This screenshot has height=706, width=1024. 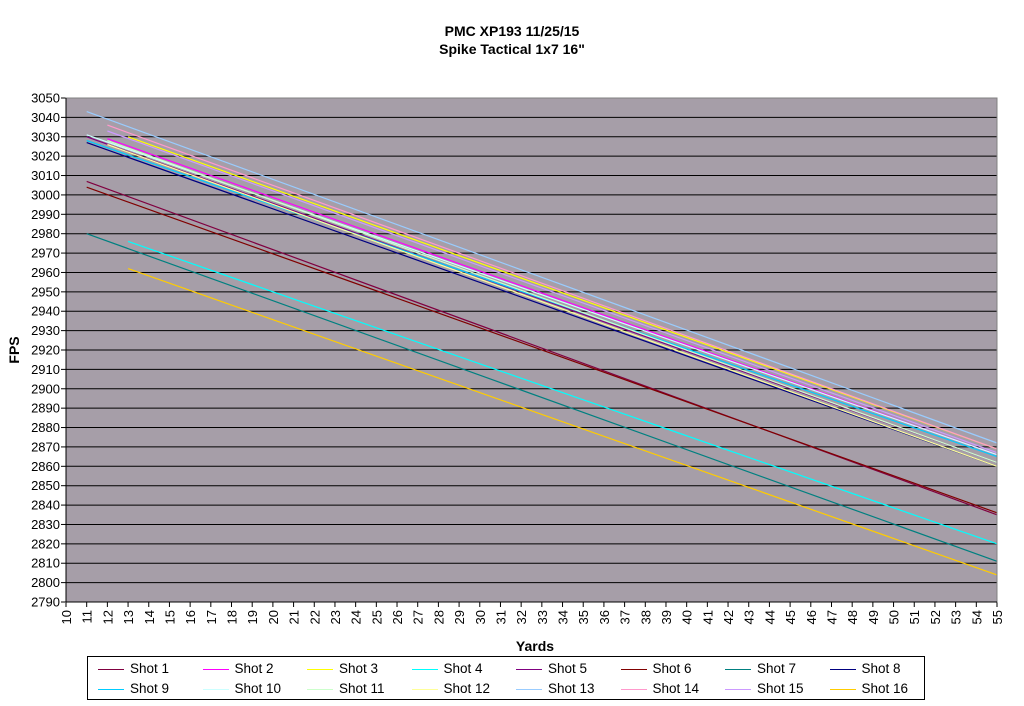 What do you see at coordinates (45, 485) in the screenshot?
I see `y-tick-label: 2850` at bounding box center [45, 485].